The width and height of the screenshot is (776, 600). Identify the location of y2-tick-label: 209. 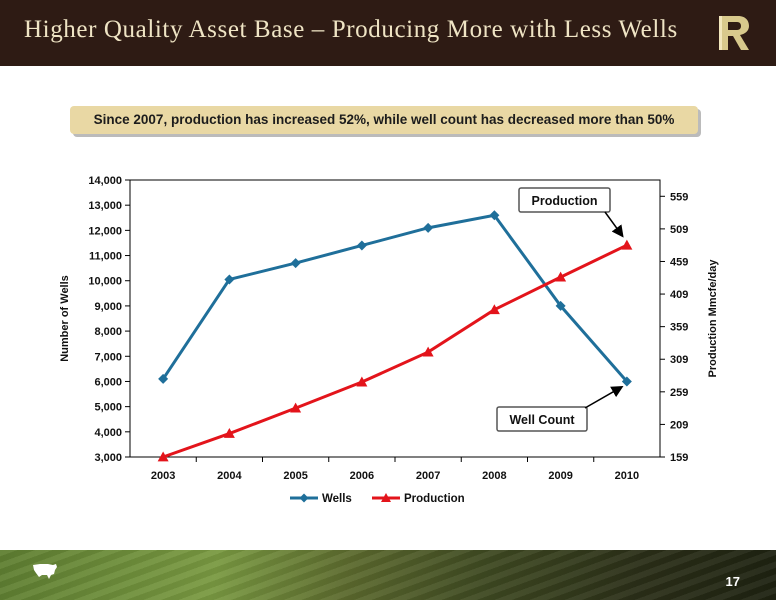
(679, 425).